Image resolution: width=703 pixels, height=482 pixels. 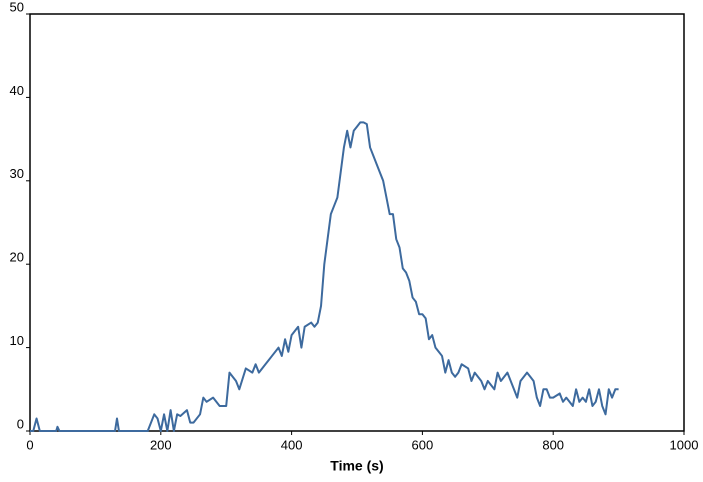 I want to click on y-tick-label: 0, so click(x=20, y=423).